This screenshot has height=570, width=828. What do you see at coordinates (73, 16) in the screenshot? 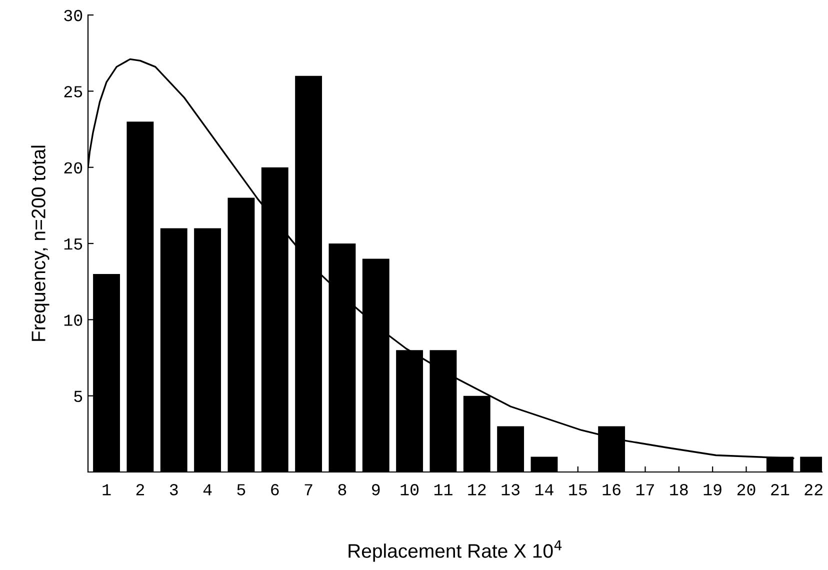
I see `y-tick-label: 30` at bounding box center [73, 16].